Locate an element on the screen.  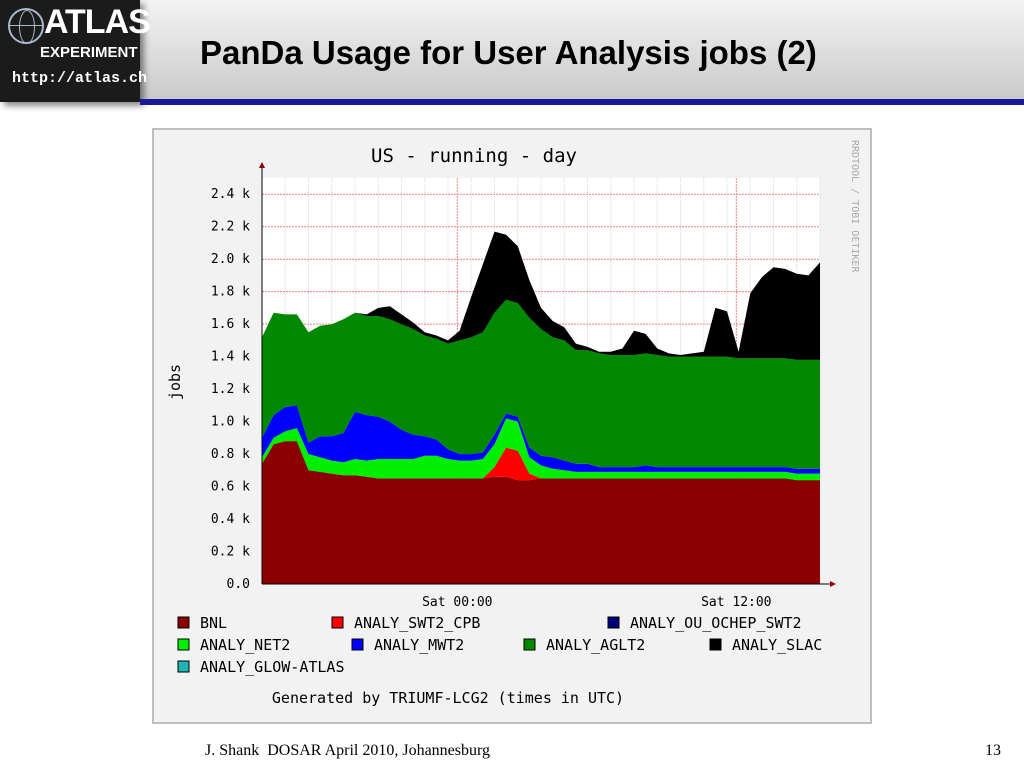
series-area-analy-net2 is located at coordinates (541, 449).